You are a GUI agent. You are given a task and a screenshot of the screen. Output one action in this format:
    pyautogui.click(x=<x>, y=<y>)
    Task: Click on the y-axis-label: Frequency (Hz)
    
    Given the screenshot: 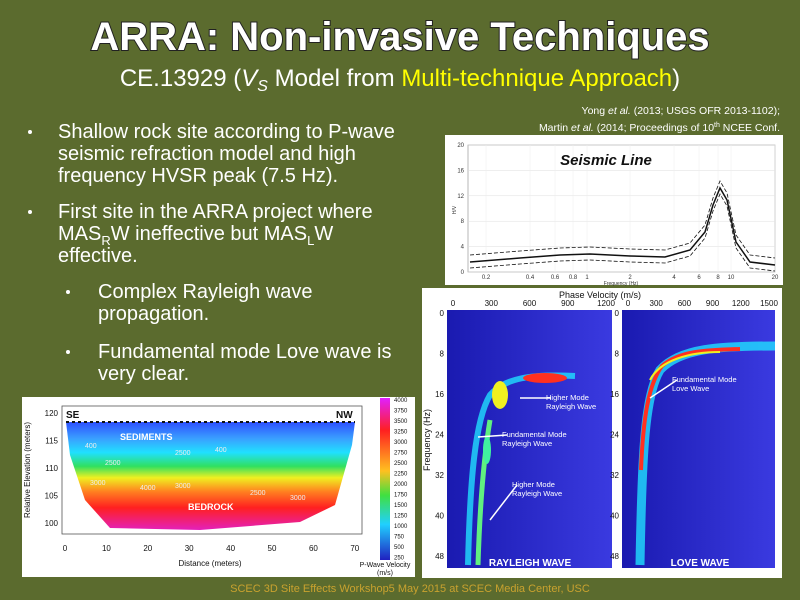 What is the action you would take?
    pyautogui.click(x=427, y=440)
    